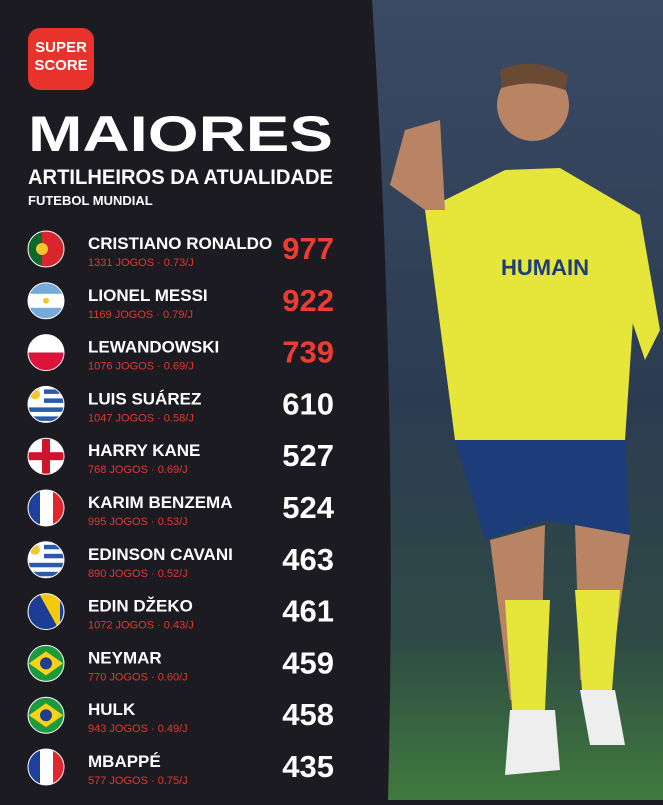 Image resolution: width=663 pixels, height=805 pixels. I want to click on player-stats: 995 JOGOS · 0.53/J, so click(138, 522).